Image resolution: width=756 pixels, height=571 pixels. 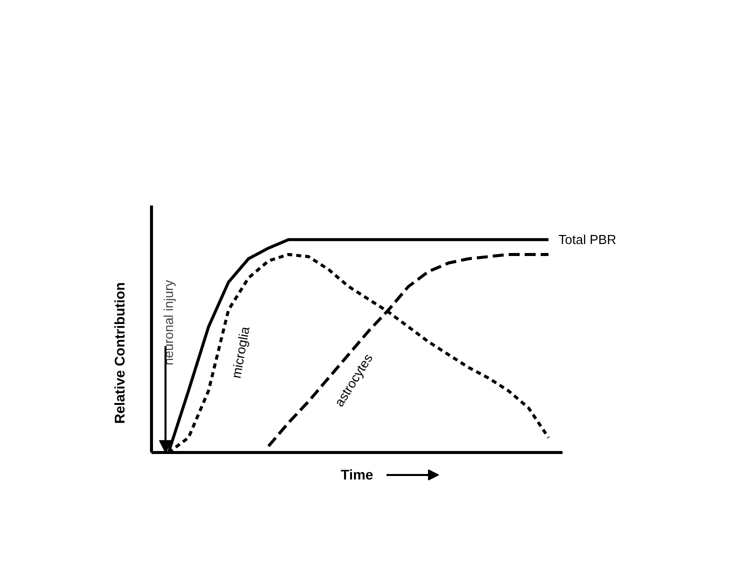 I want to click on series-label: Total PBR, so click(x=587, y=240).